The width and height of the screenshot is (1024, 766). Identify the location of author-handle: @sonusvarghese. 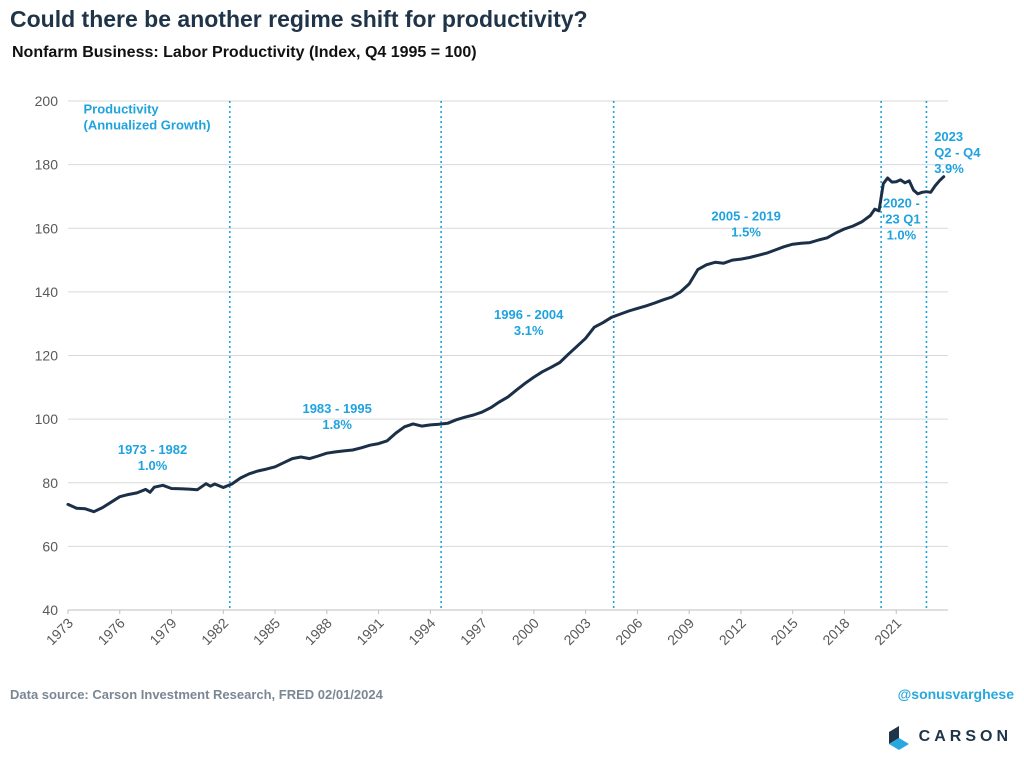
(955, 694).